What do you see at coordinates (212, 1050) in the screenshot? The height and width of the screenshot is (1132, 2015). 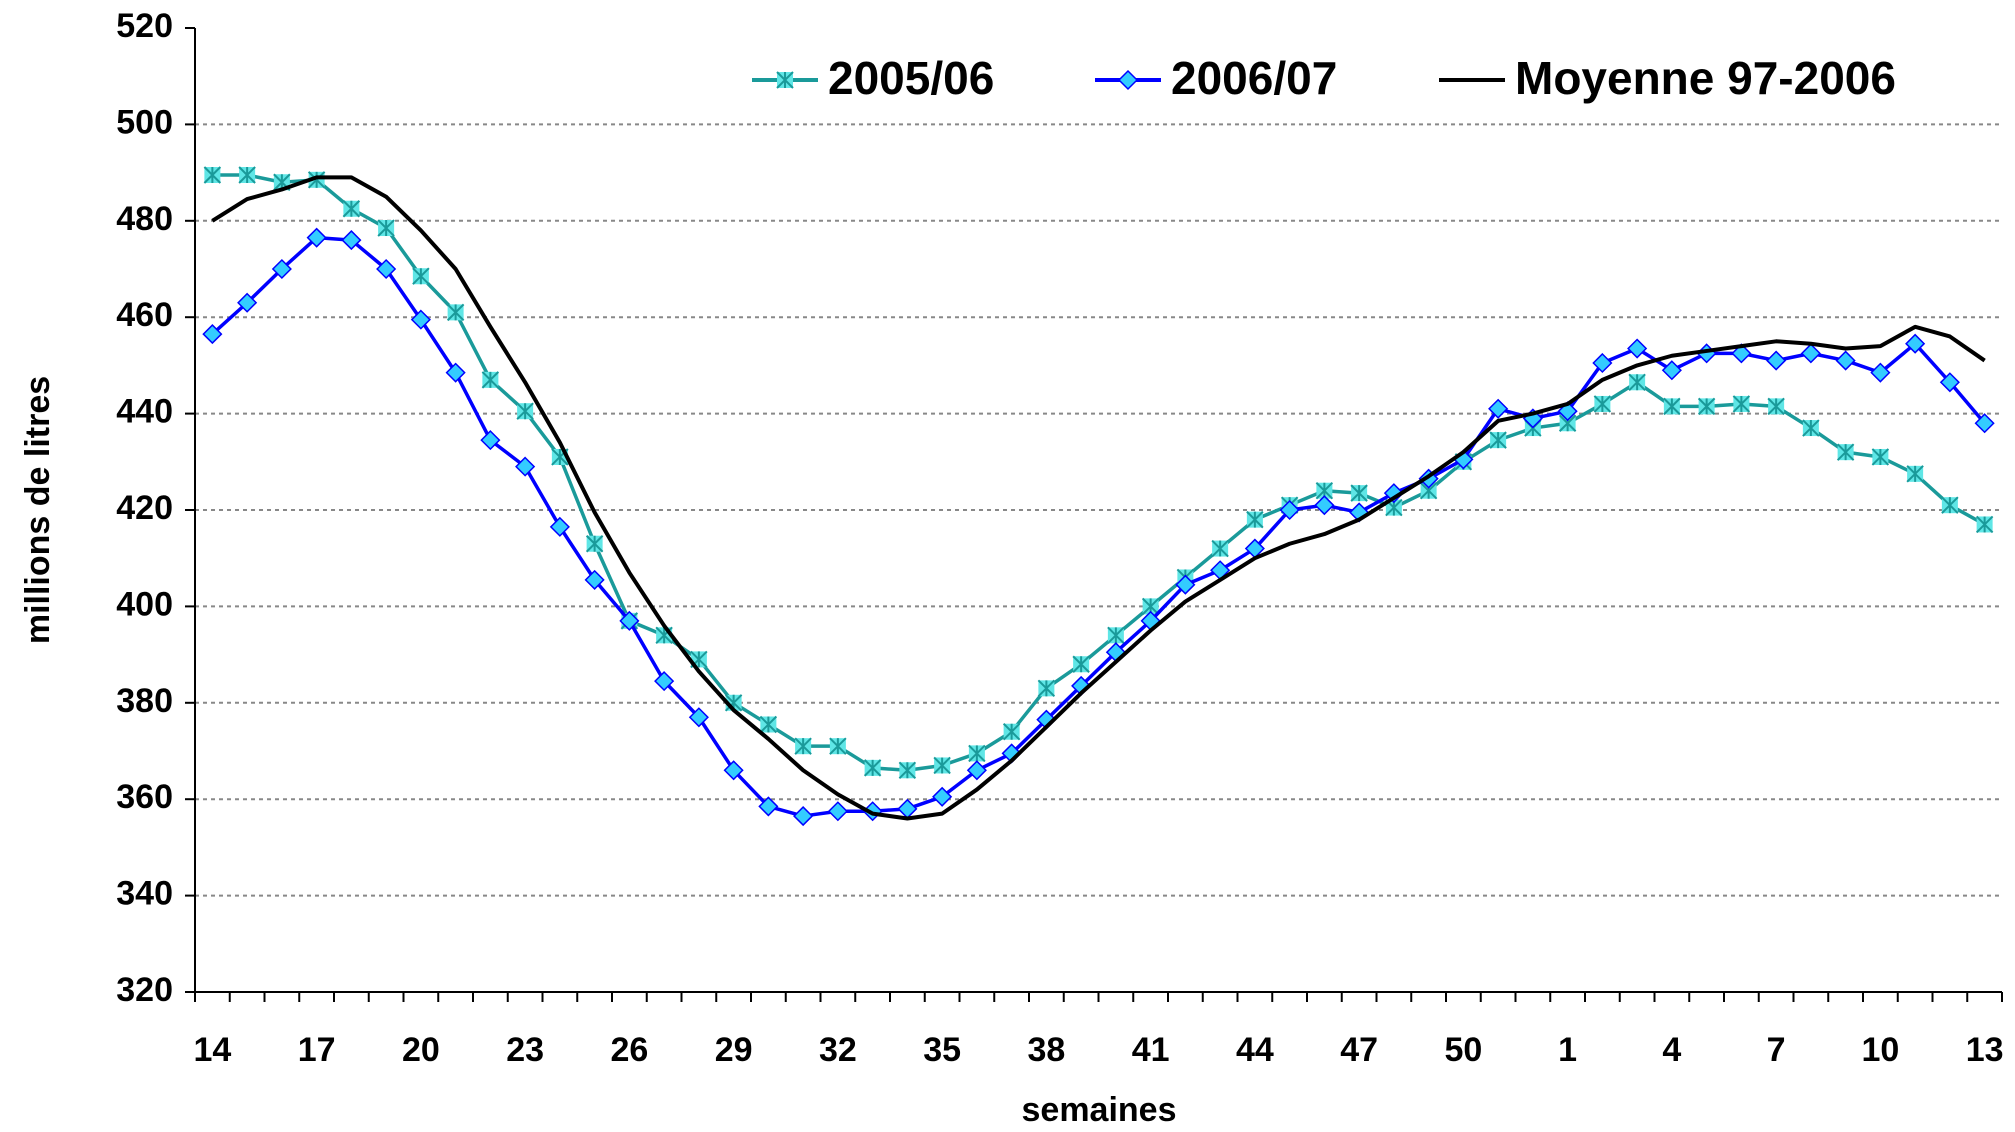 I see `x-tick-label: 14` at bounding box center [212, 1050].